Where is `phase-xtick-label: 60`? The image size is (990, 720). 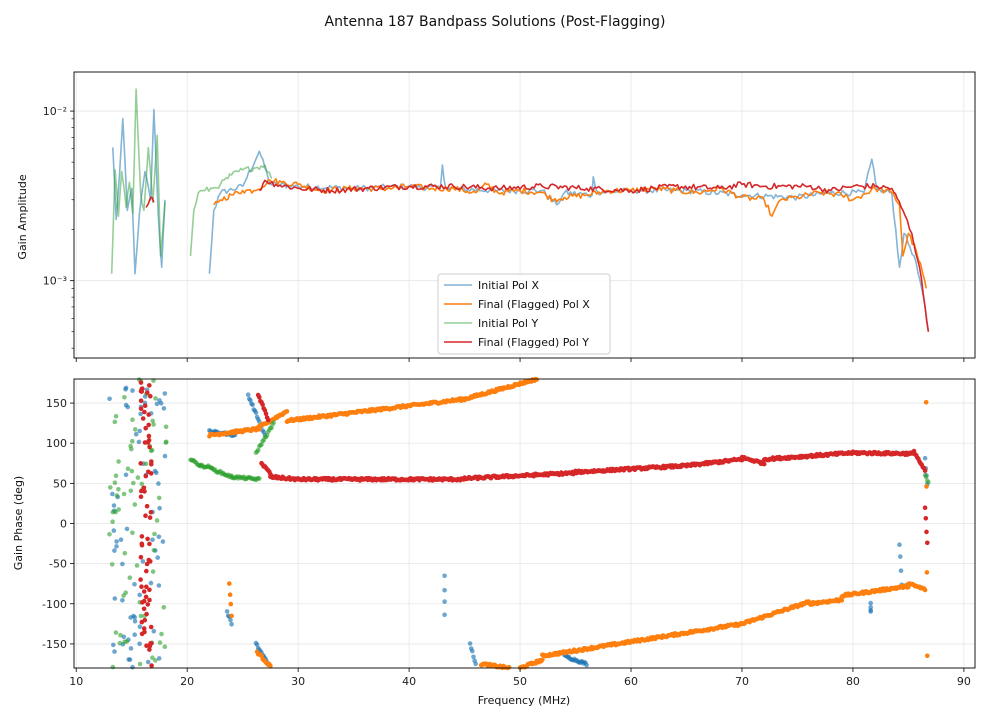 phase-xtick-label: 60 is located at coordinates (631, 681).